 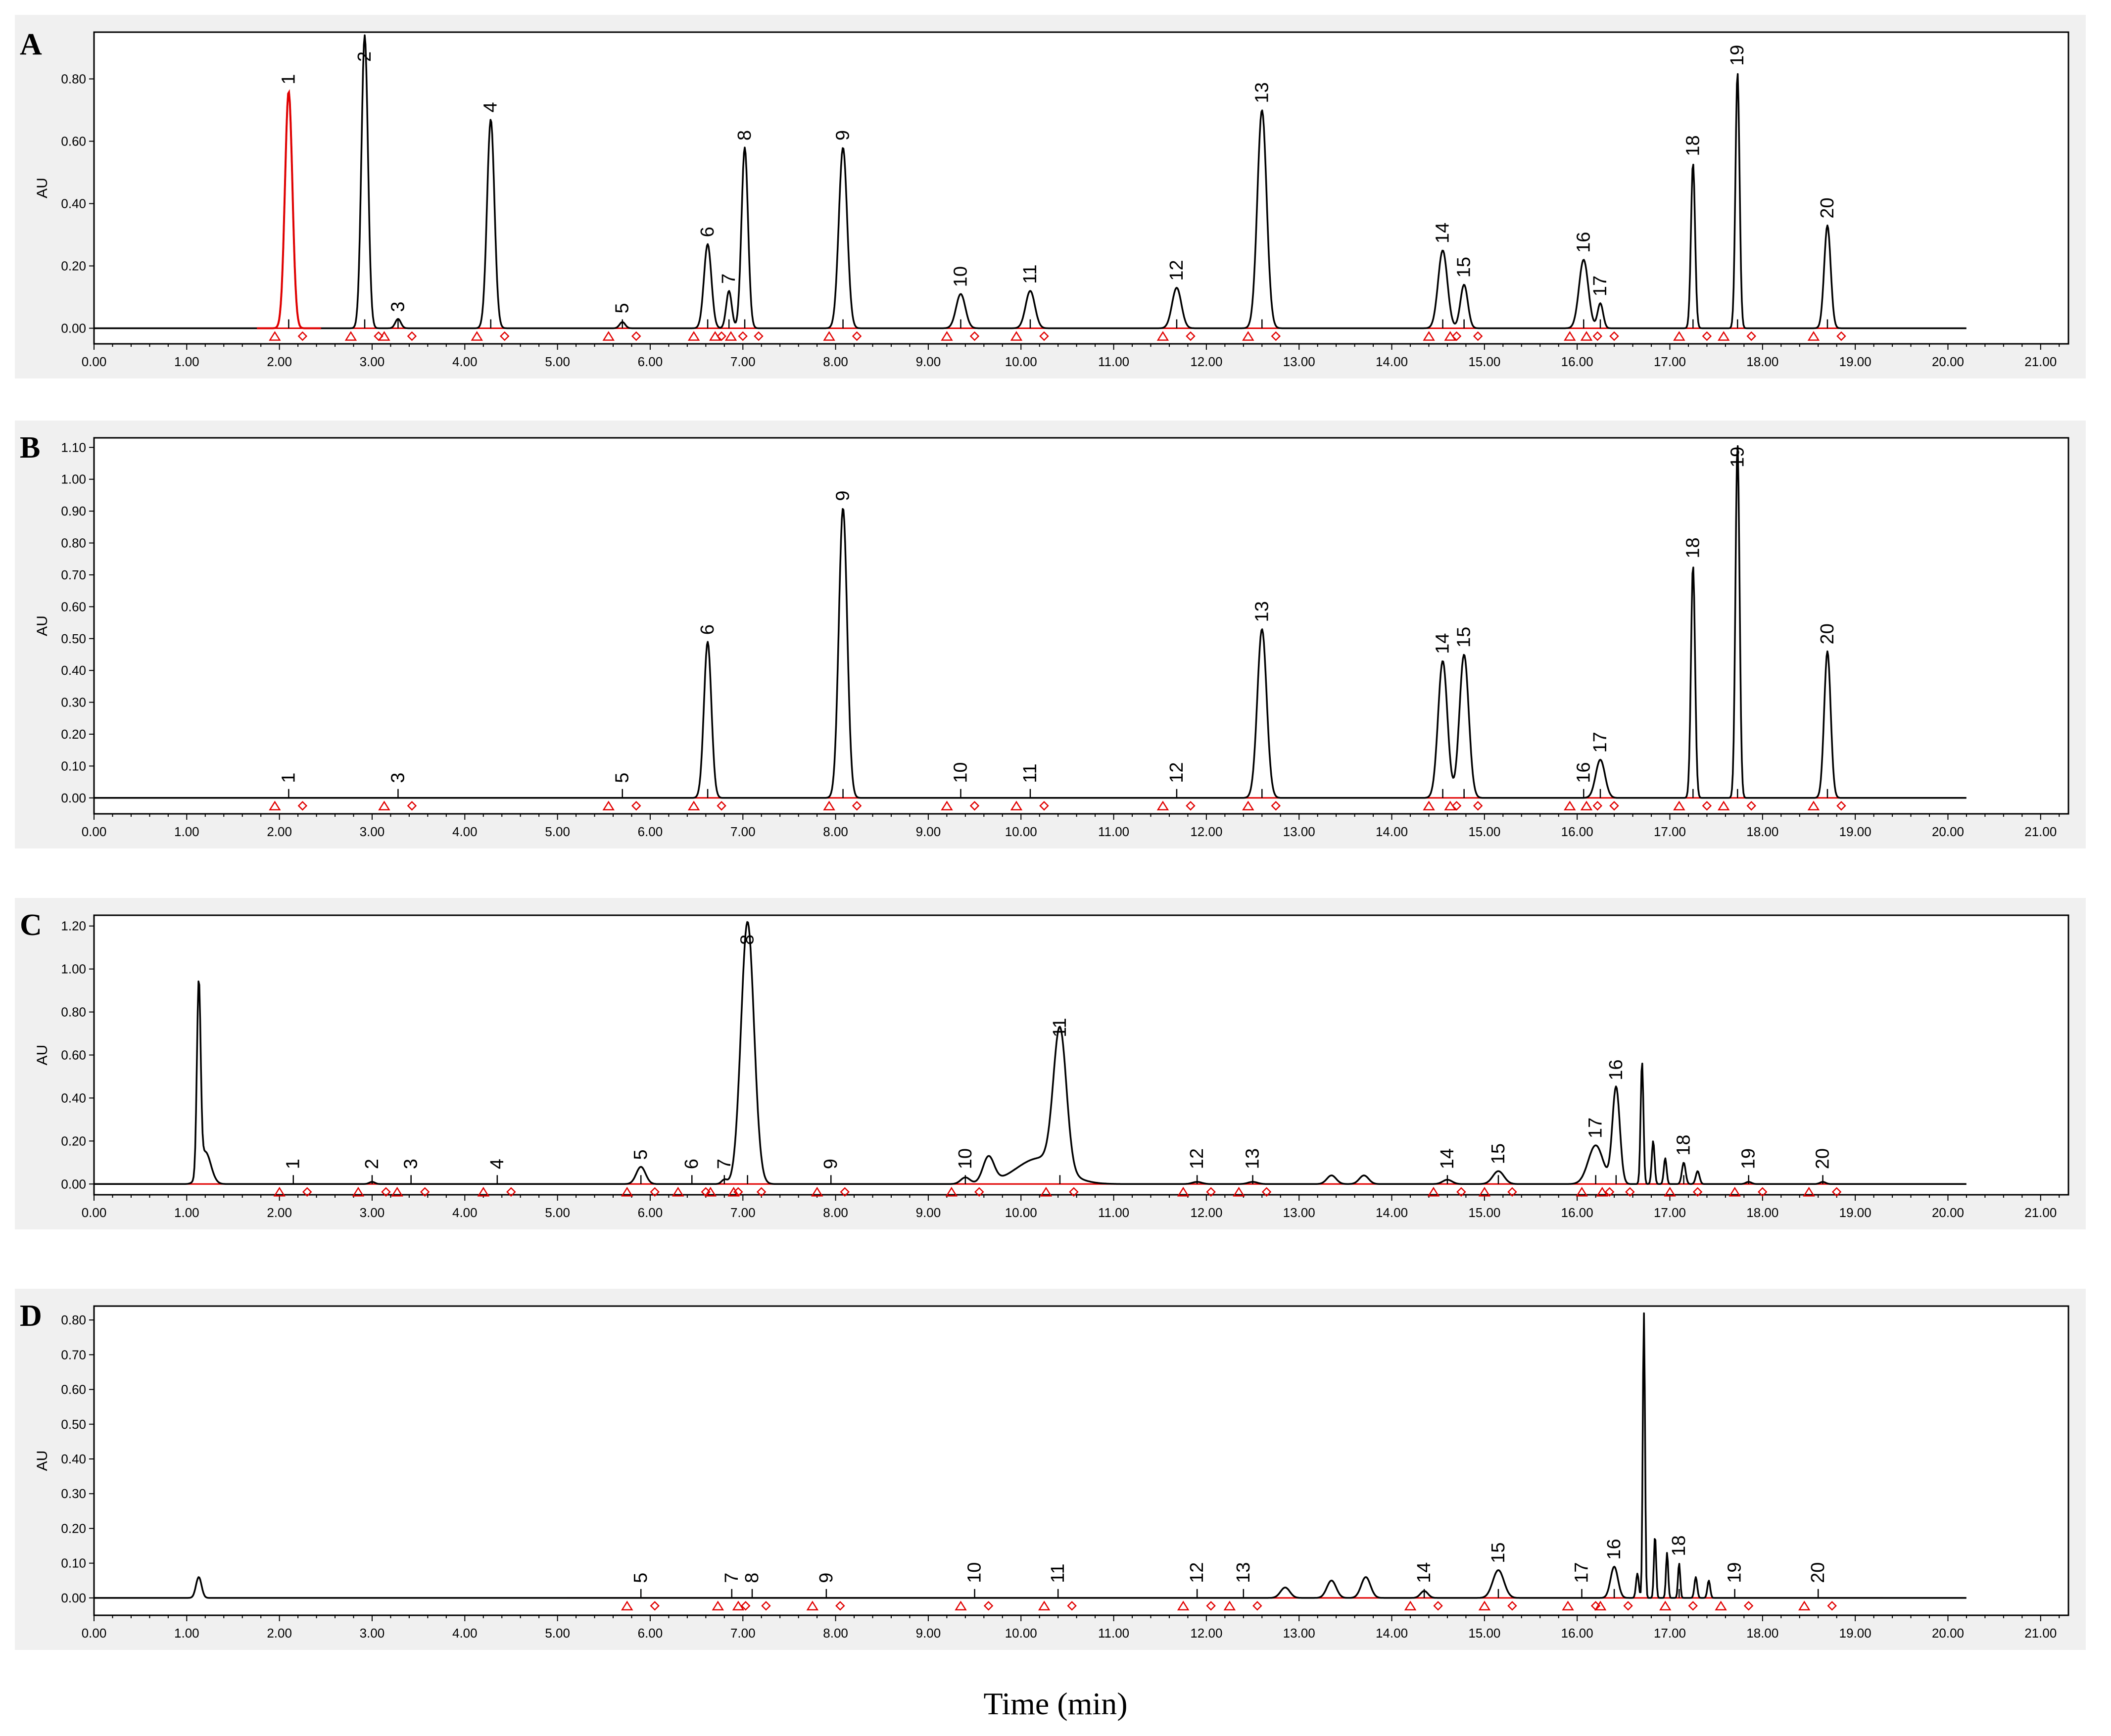 I want to click on peak-label: 12, so click(x=1177, y=772).